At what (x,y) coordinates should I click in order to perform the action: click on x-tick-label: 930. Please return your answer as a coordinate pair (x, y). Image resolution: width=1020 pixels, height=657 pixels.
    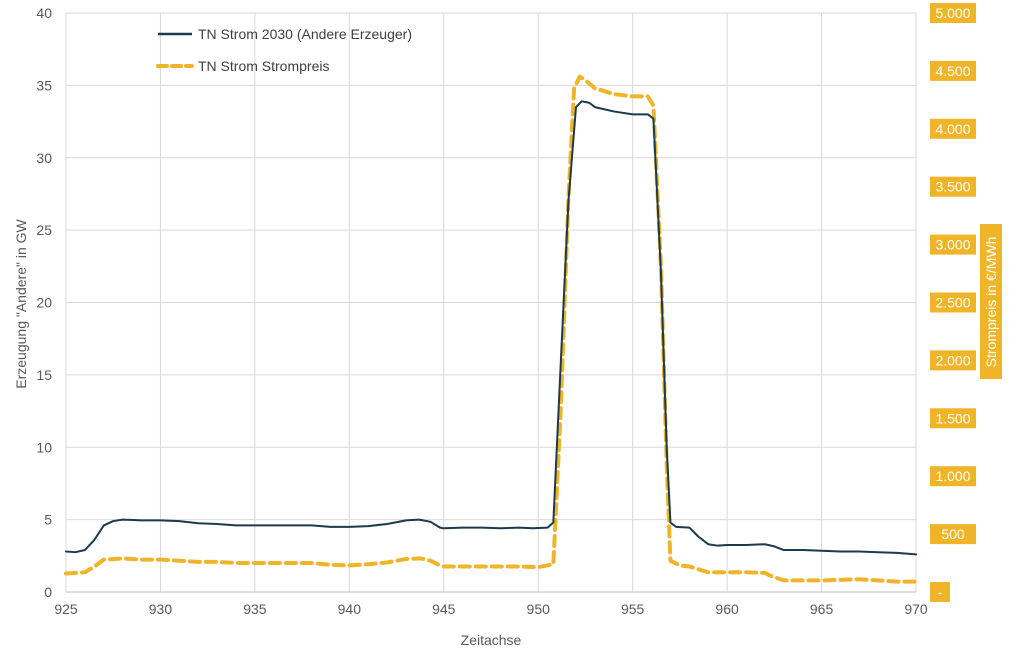
    Looking at the image, I should click on (161, 609).